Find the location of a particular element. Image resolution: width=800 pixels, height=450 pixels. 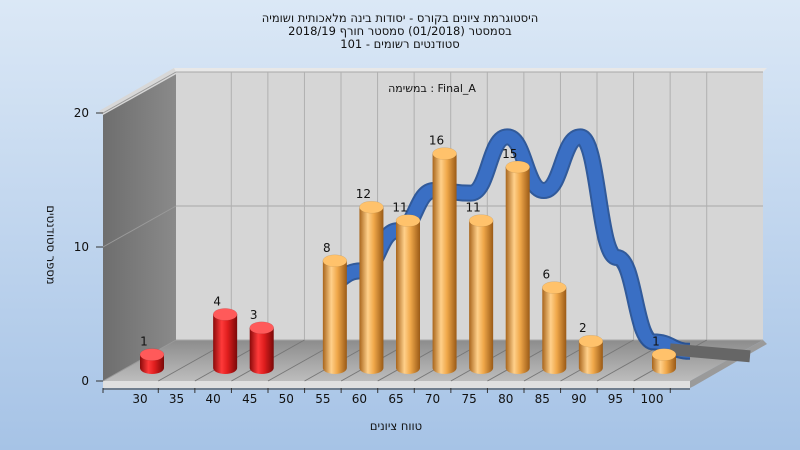

bar-value-label: 16 is located at coordinates (436, 141).